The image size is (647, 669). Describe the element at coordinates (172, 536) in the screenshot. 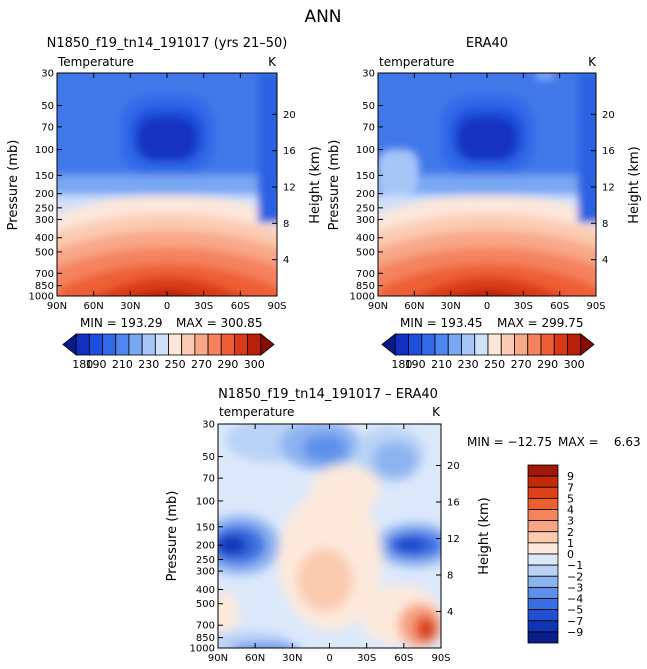

I see `panel-3-ylabel: Pressure (mb)` at that location.